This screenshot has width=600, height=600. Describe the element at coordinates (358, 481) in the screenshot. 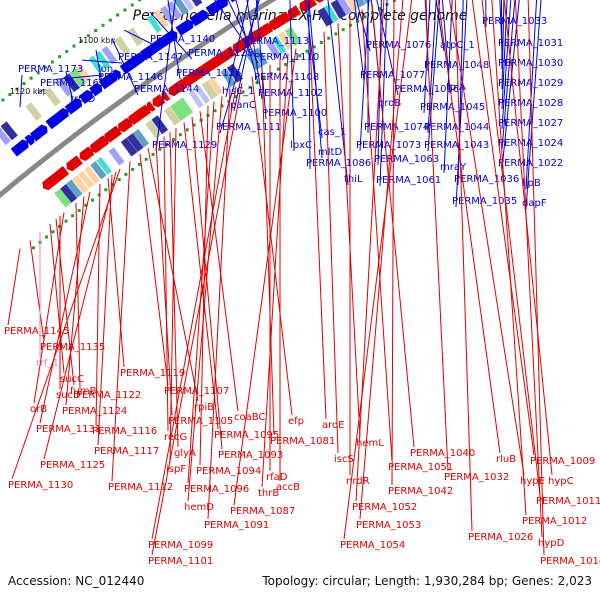

I see `gene-label: nrdR` at that location.